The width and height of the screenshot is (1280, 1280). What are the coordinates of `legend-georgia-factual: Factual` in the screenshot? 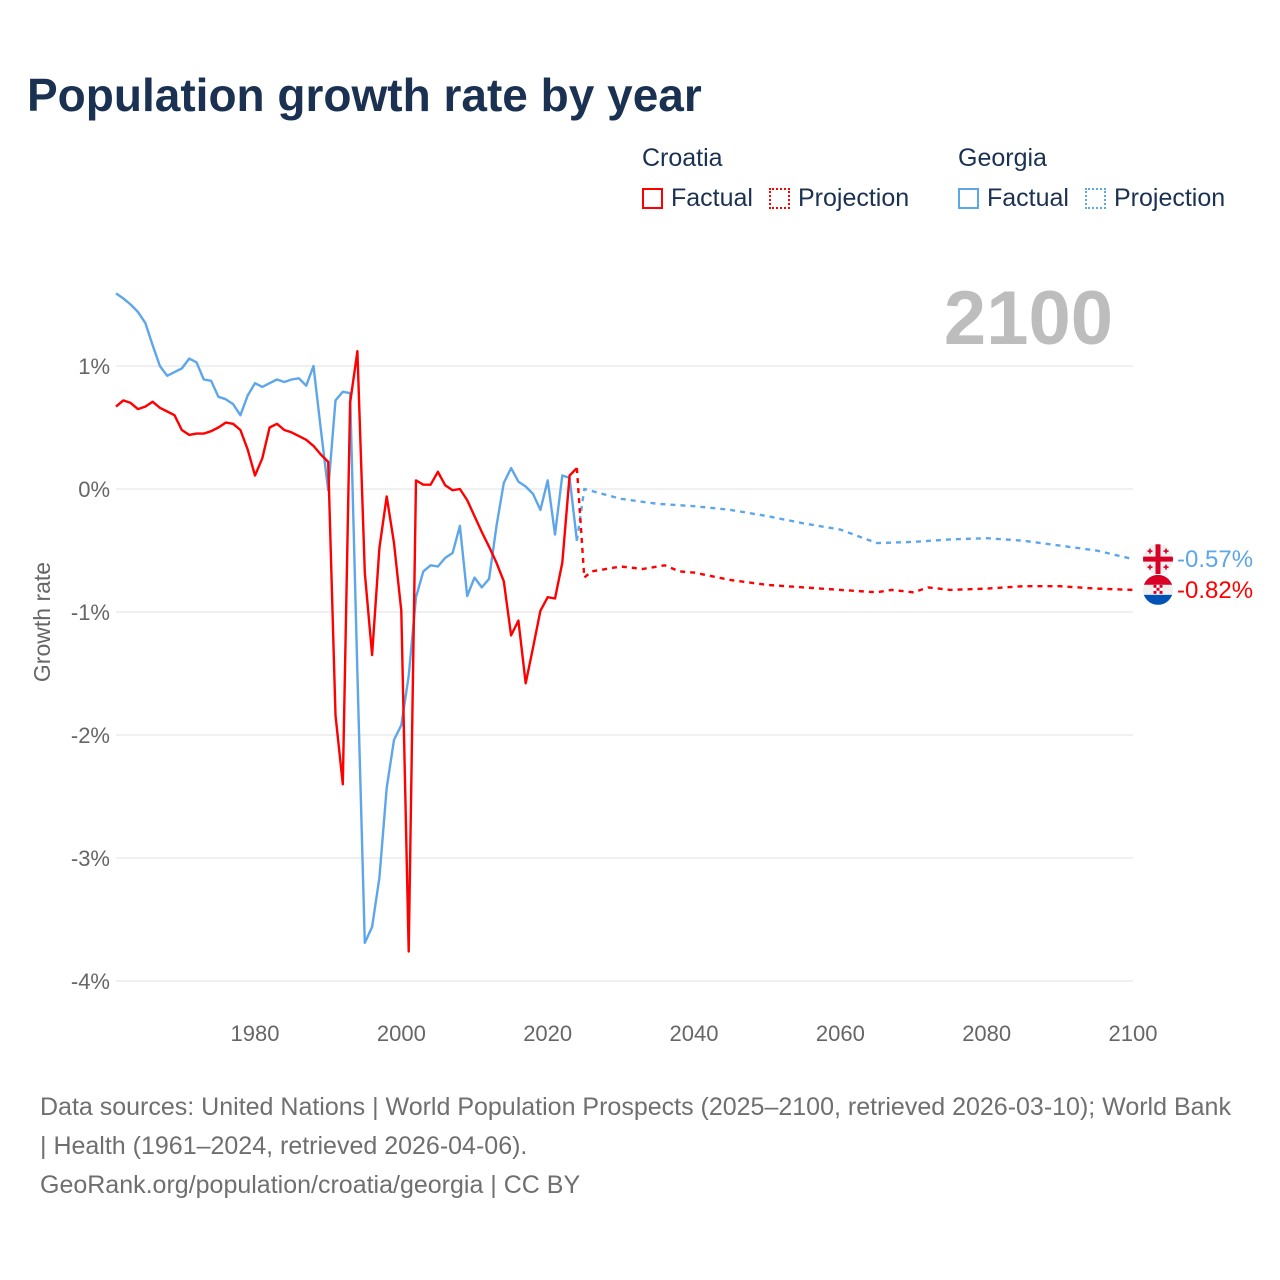 It's located at (1013, 198).